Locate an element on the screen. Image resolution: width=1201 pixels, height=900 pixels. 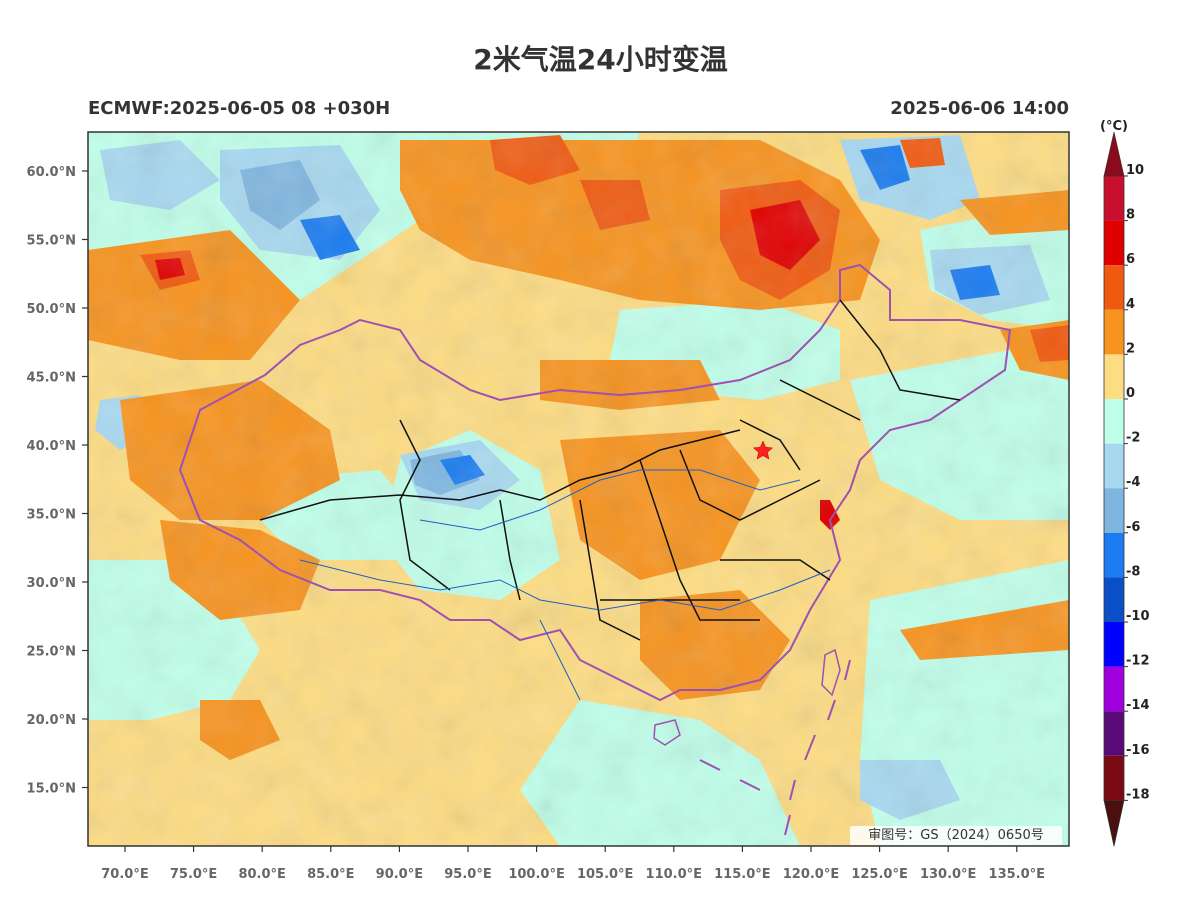
lat-tick-label: 40.0°N is located at coordinates (51, 446).